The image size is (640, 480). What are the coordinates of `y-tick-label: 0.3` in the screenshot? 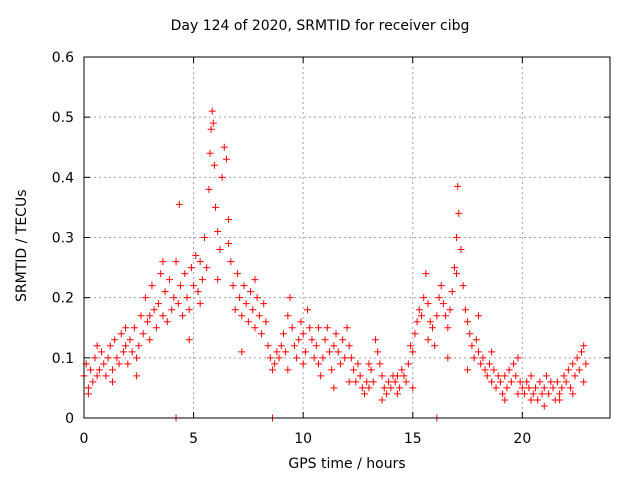 It's located at (63, 239).